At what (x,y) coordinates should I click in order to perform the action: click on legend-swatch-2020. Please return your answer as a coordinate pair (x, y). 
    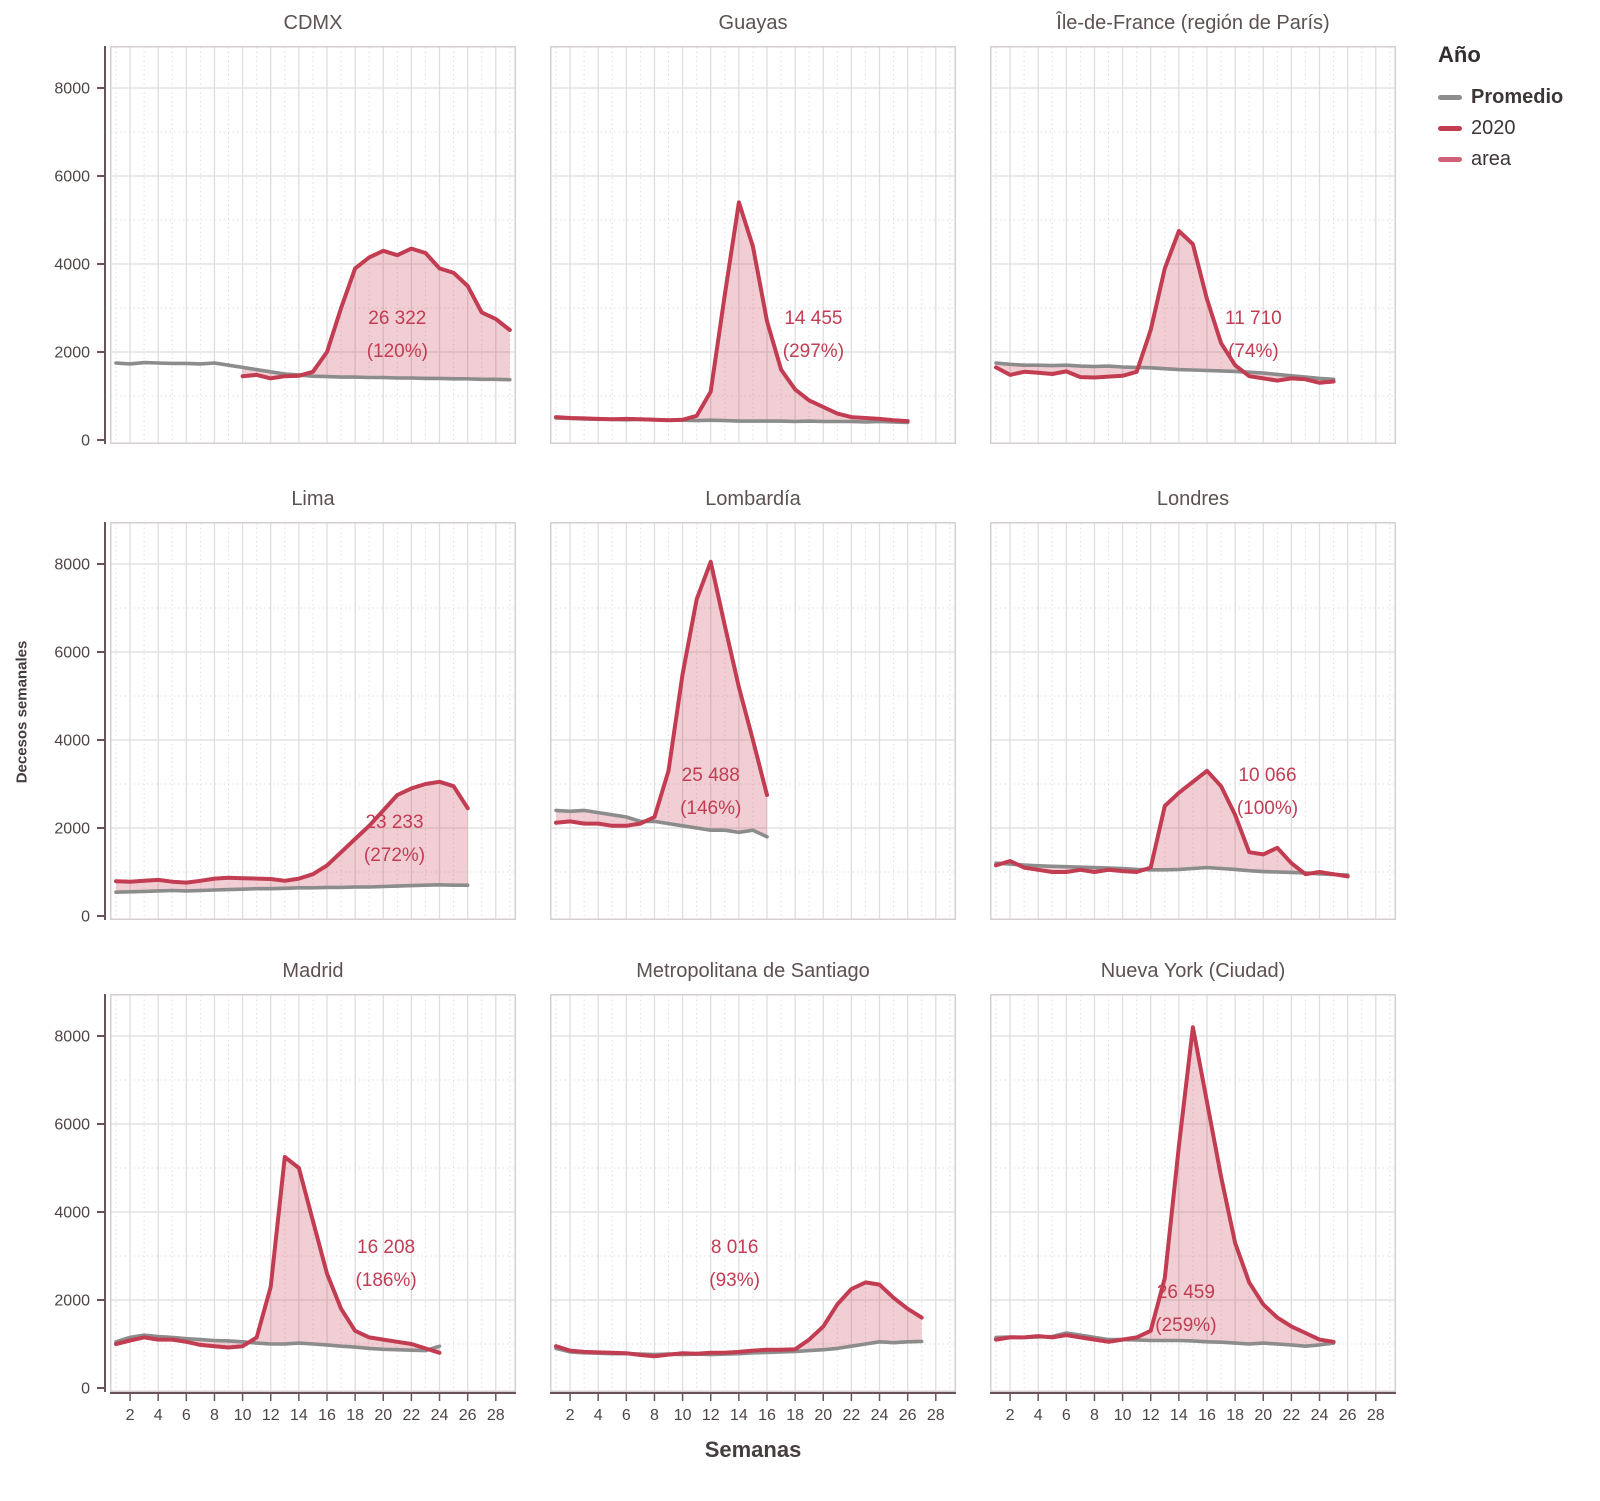
    Looking at the image, I should click on (1450, 128).